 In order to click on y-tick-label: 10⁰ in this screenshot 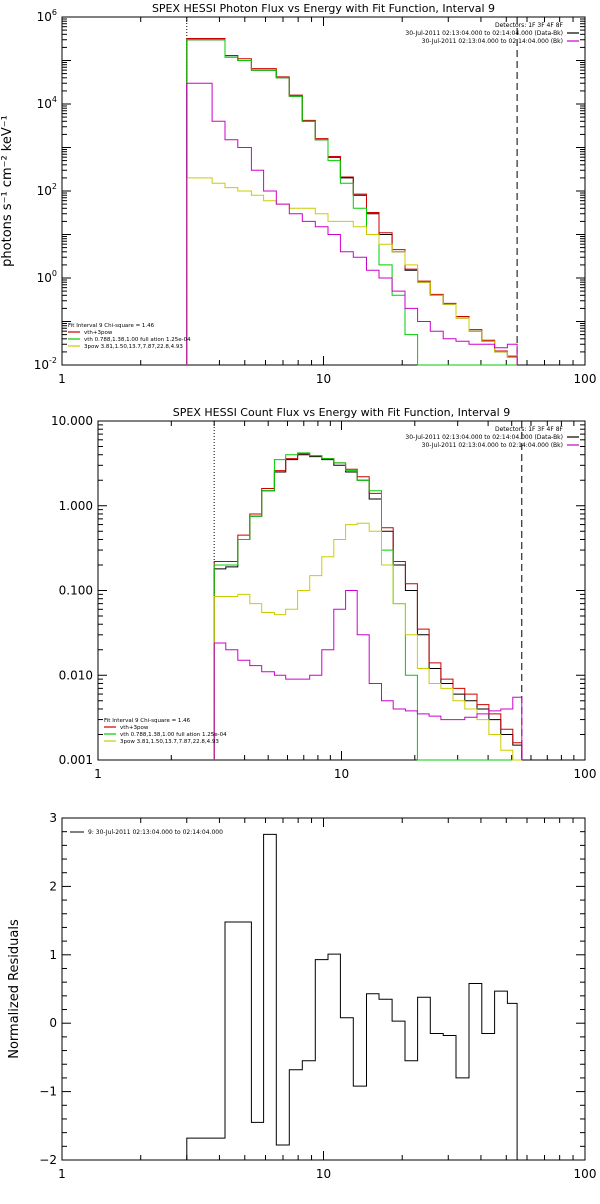, I will do `click(47, 277)`.